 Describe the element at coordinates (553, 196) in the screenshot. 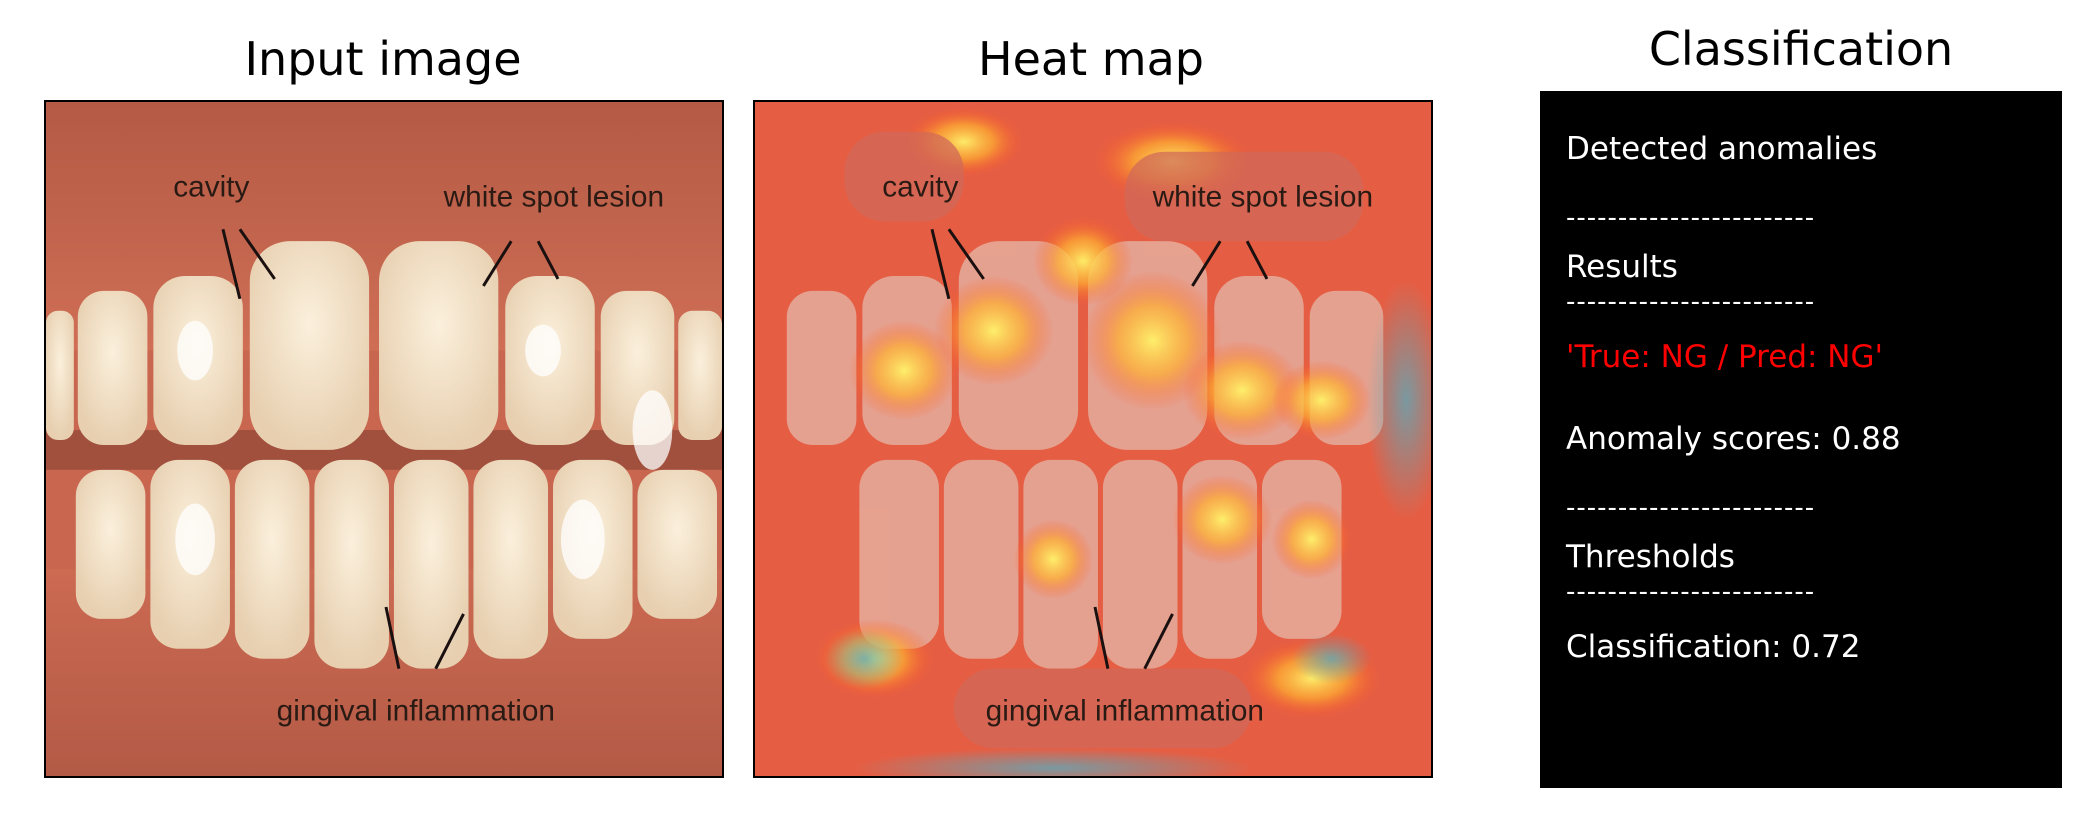

I see `white-spot-lesion-label: white spot lesion` at that location.